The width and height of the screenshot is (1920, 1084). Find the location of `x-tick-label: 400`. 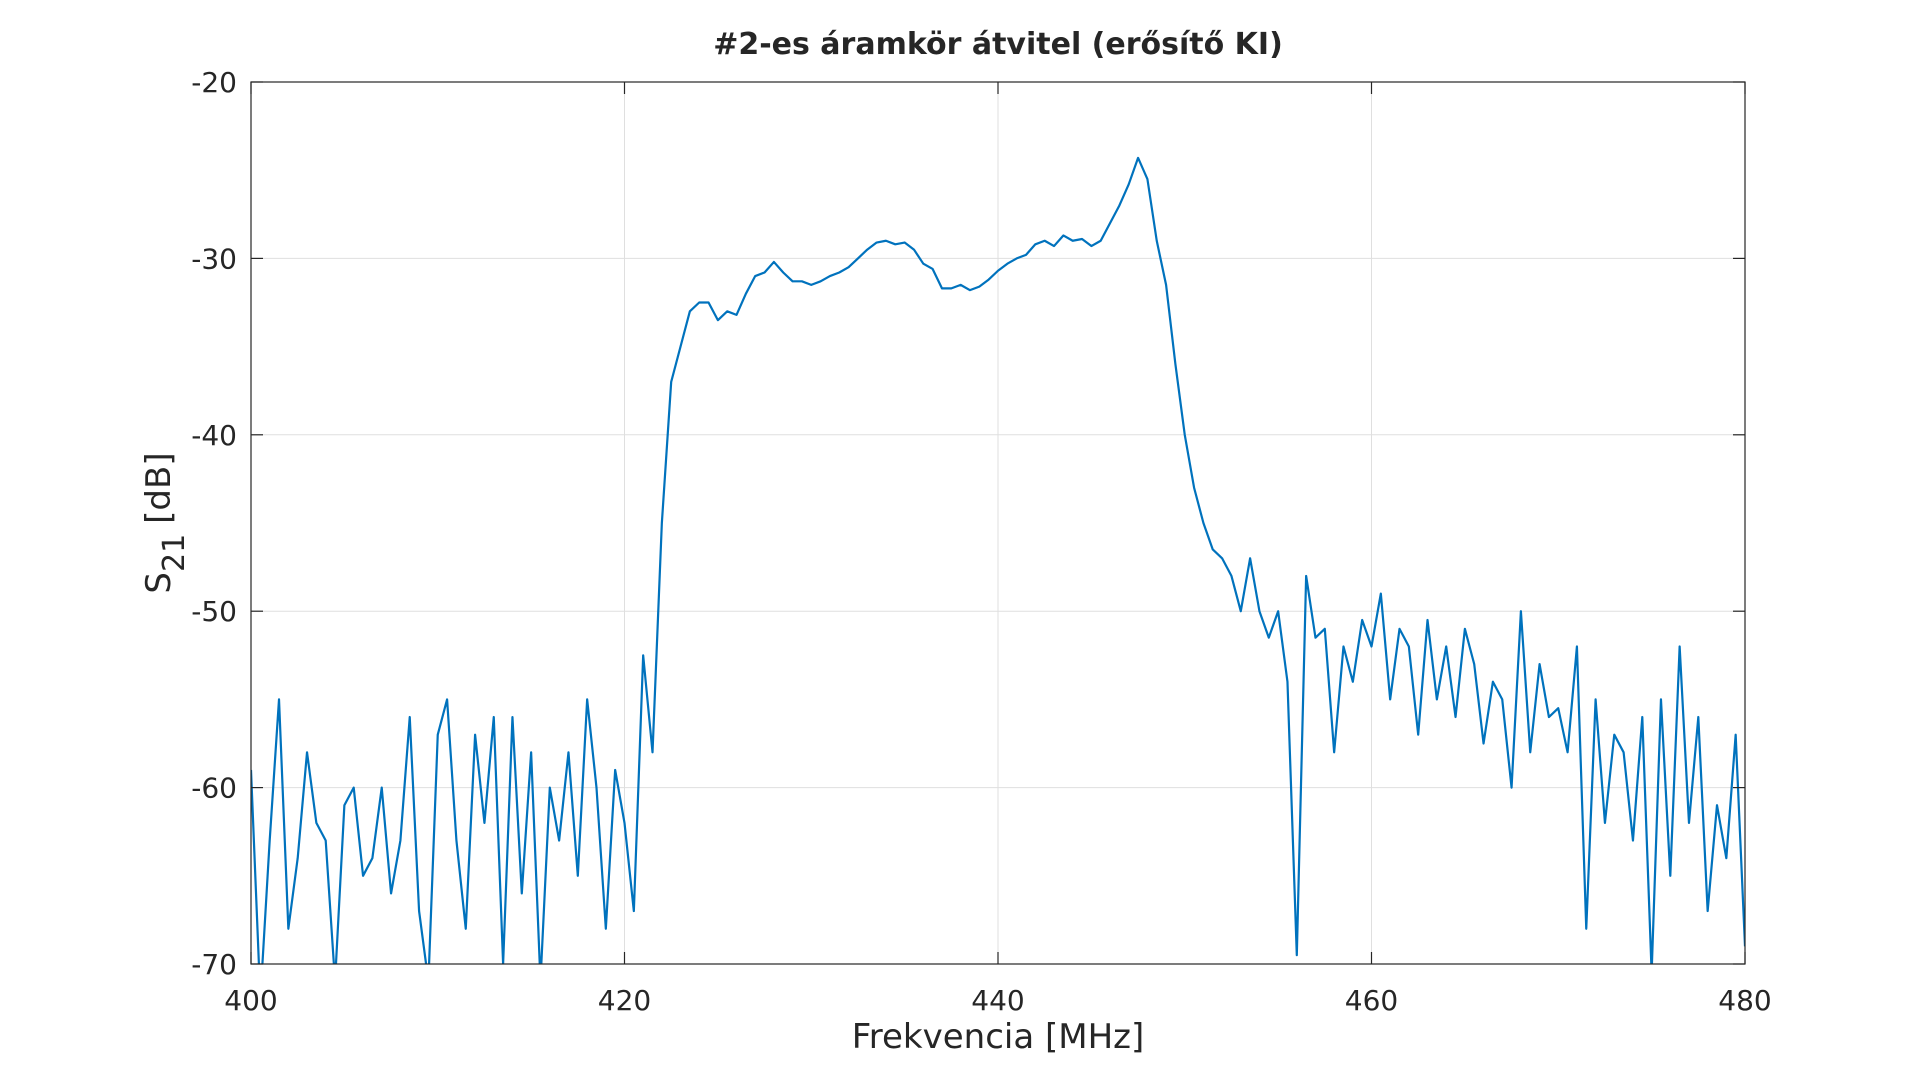

x-tick-label: 400 is located at coordinates (250, 1000).